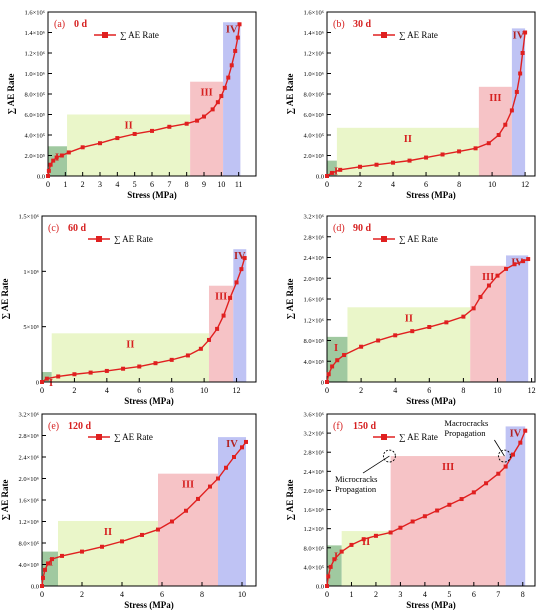 This screenshot has height=614, width=550. I want to click on panel-tag: (c), so click(53, 228).